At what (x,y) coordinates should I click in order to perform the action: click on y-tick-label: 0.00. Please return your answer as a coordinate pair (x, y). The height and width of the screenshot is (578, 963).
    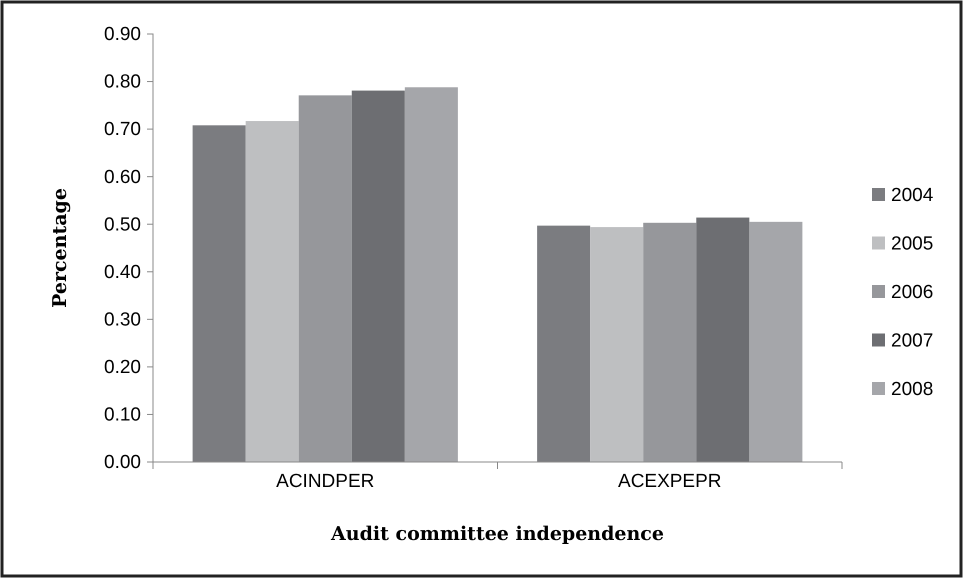
    Looking at the image, I should click on (122, 463).